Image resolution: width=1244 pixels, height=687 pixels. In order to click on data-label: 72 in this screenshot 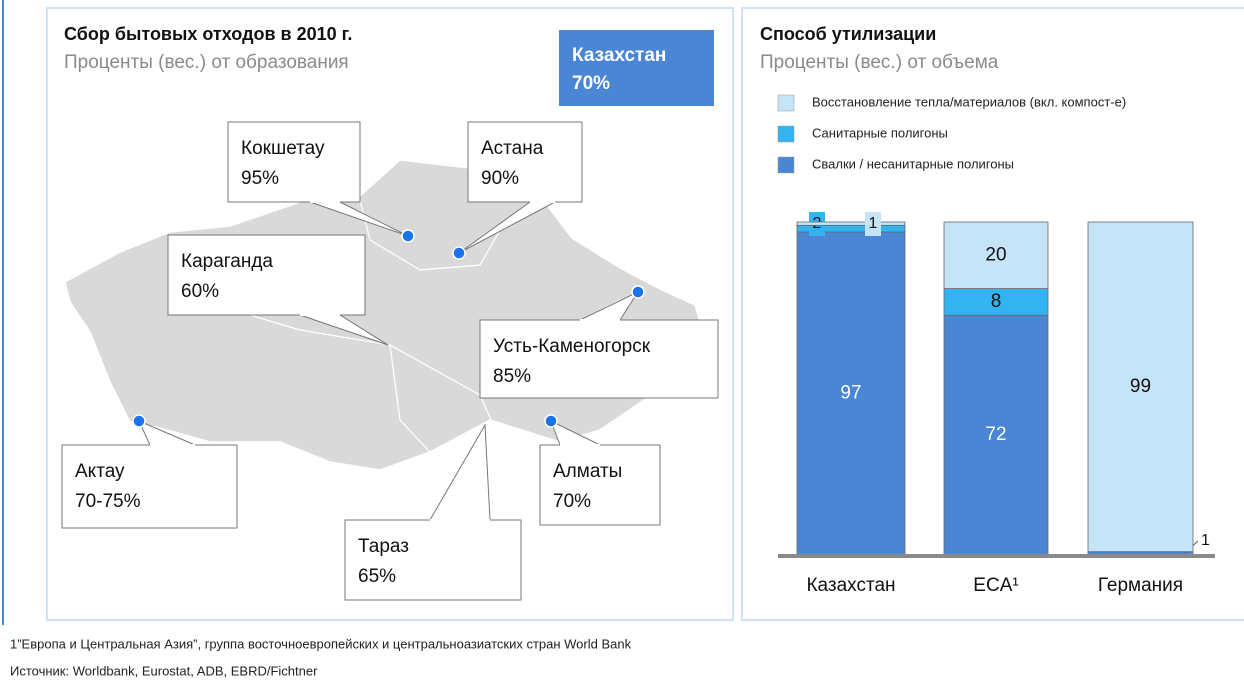, I will do `click(995, 434)`.